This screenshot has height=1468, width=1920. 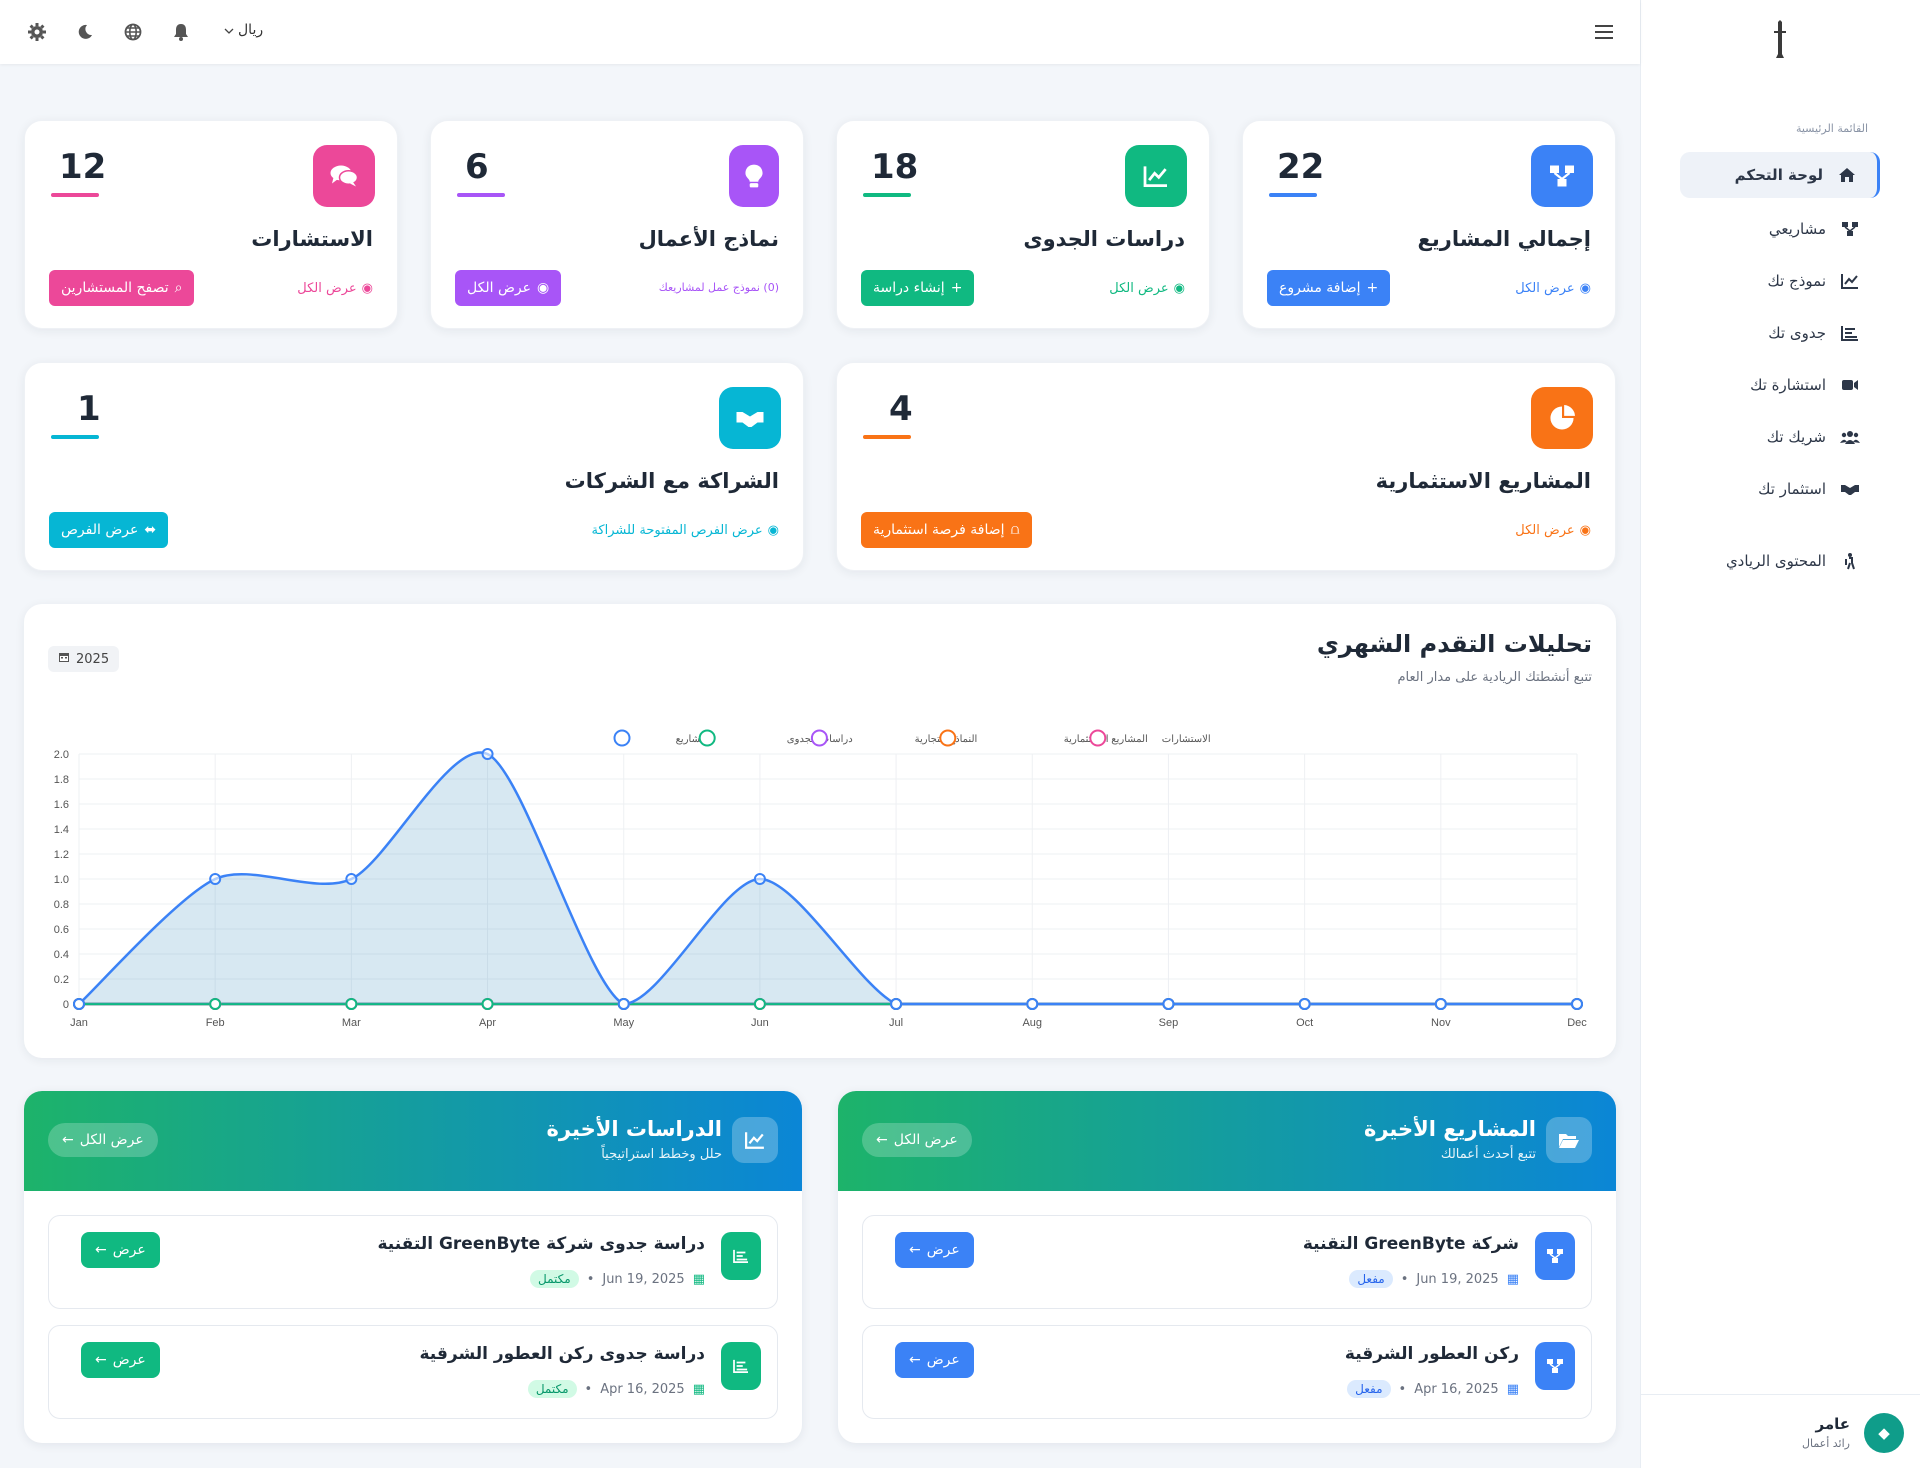 What do you see at coordinates (1577, 1023) in the screenshot?
I see `x-tick-label: Dec` at bounding box center [1577, 1023].